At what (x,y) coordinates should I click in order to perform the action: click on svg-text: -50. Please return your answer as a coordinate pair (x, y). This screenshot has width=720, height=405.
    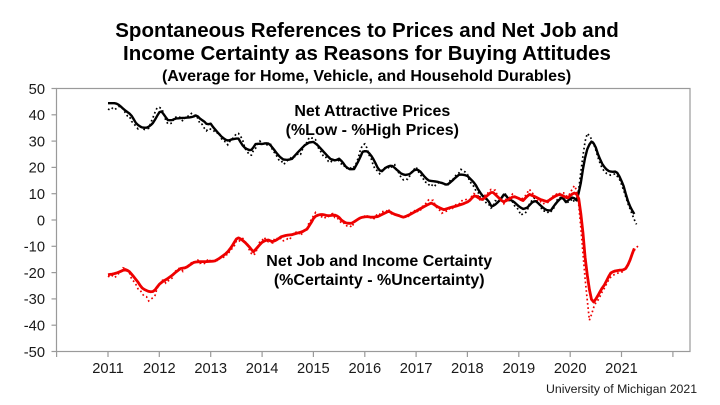
    Looking at the image, I should click on (34, 353).